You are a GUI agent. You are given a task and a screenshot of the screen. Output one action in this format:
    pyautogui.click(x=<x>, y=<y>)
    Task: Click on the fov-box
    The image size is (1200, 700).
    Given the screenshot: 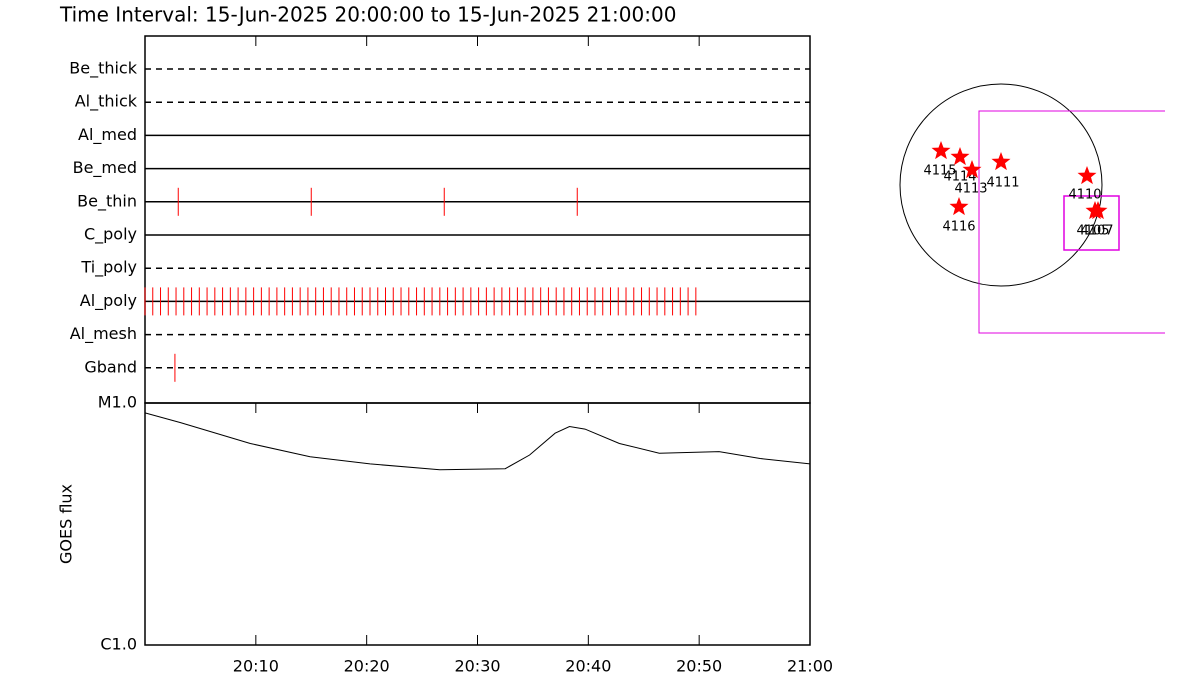 What is the action you would take?
    pyautogui.click(x=1071, y=222)
    